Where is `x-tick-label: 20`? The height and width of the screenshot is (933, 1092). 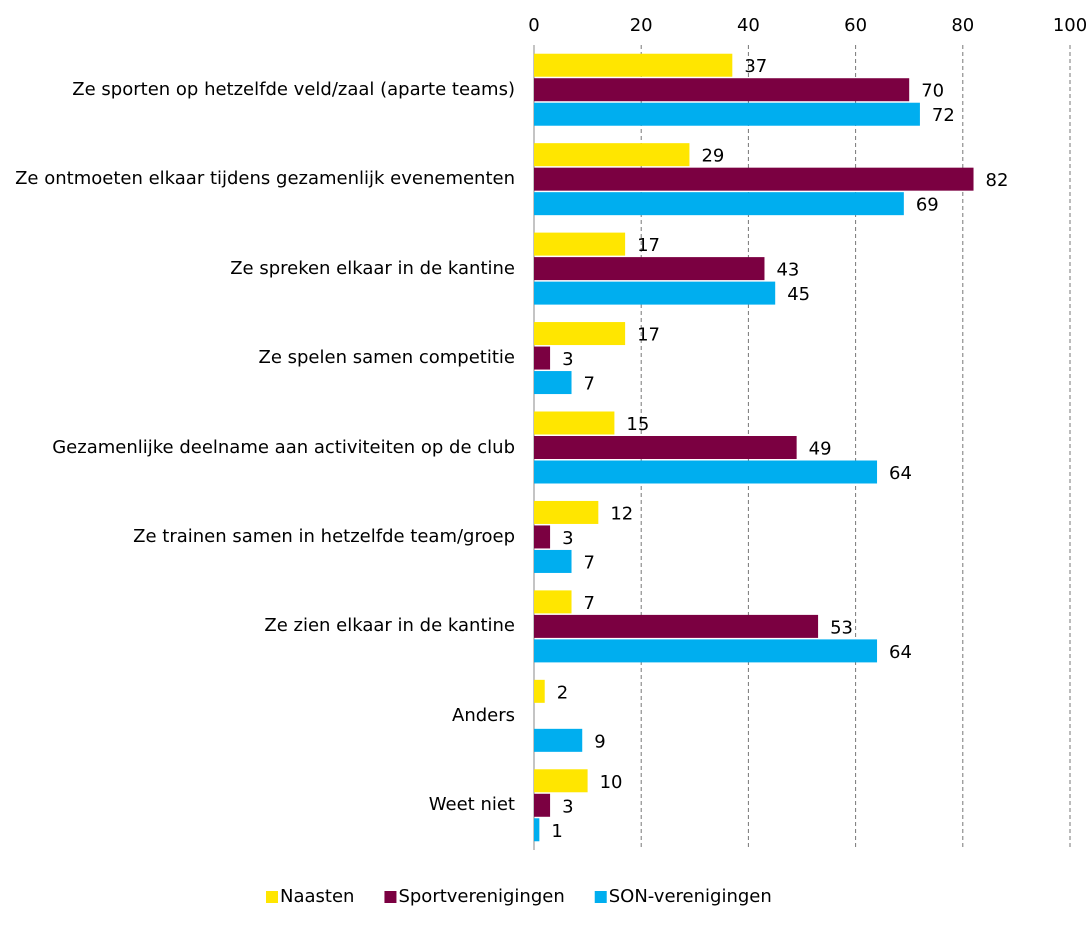
x-tick-label: 20 is located at coordinates (641, 25).